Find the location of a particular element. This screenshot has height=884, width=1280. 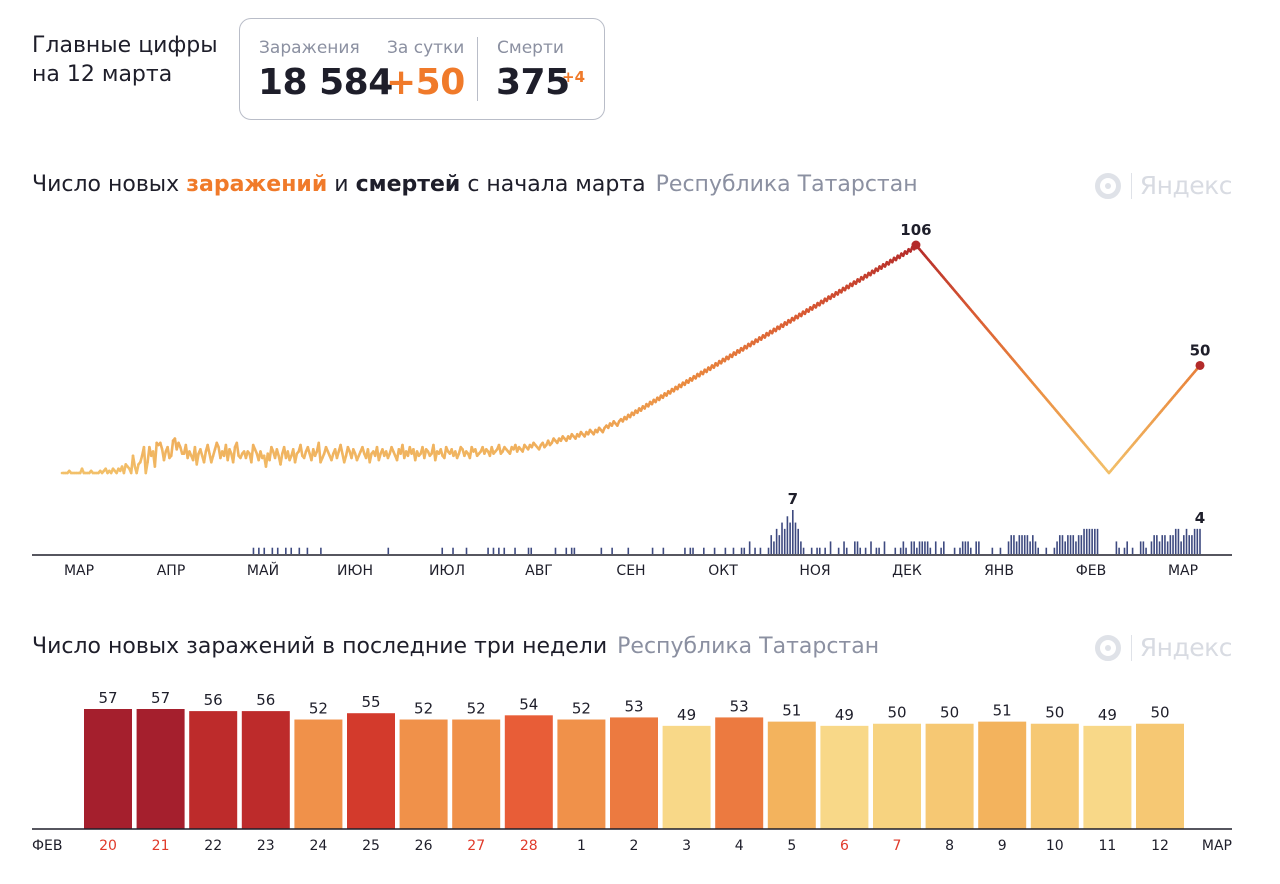

infections-last-point is located at coordinates (1200, 365).